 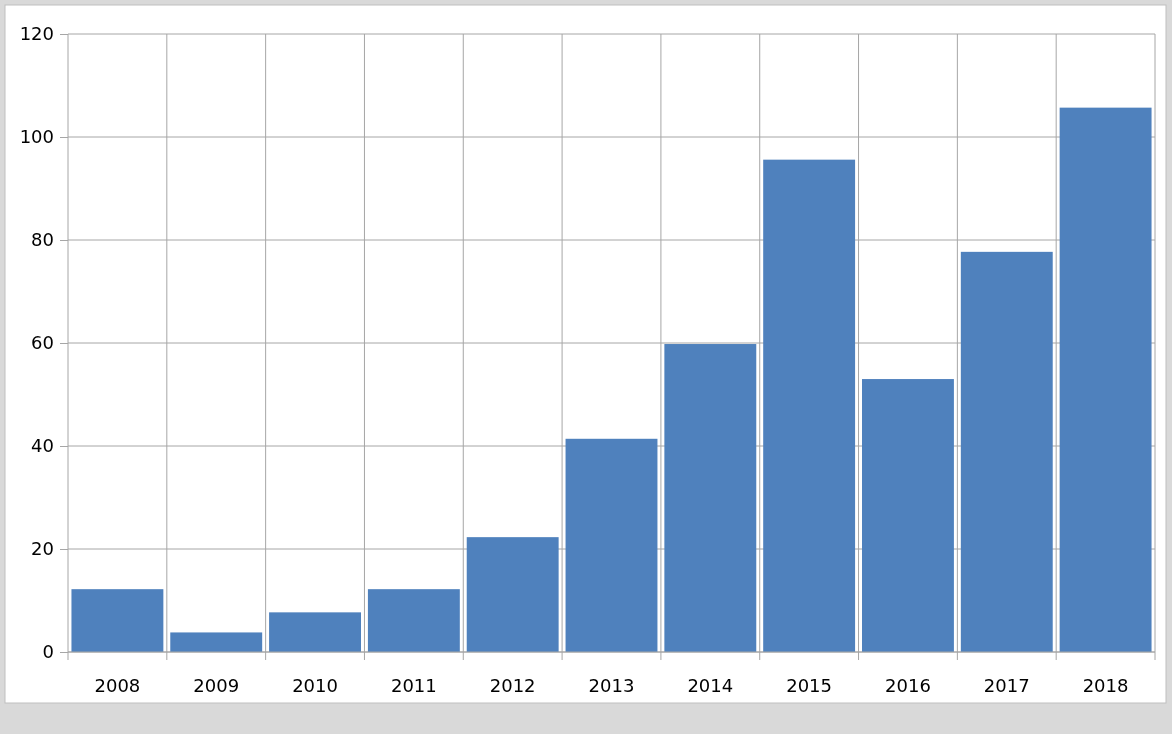 I want to click on y-tick-label: 120, so click(x=36, y=34).